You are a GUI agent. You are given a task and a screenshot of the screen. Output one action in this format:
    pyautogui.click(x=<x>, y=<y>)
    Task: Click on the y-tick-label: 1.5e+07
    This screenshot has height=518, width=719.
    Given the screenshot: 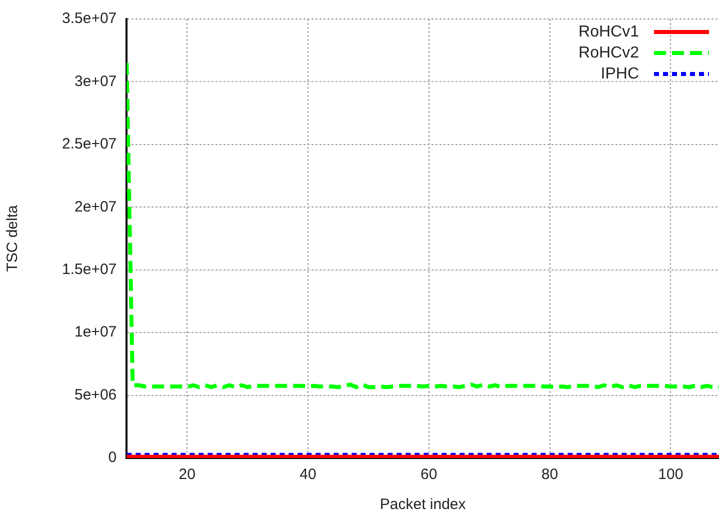 What is the action you would take?
    pyautogui.click(x=89, y=269)
    